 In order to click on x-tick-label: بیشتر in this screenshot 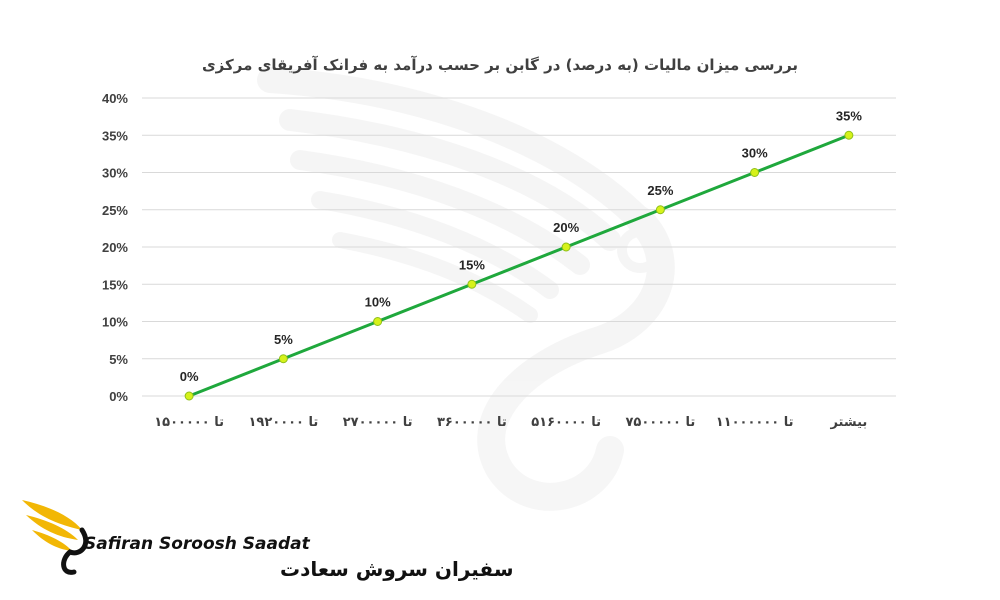, I will do `click(848, 422)`.